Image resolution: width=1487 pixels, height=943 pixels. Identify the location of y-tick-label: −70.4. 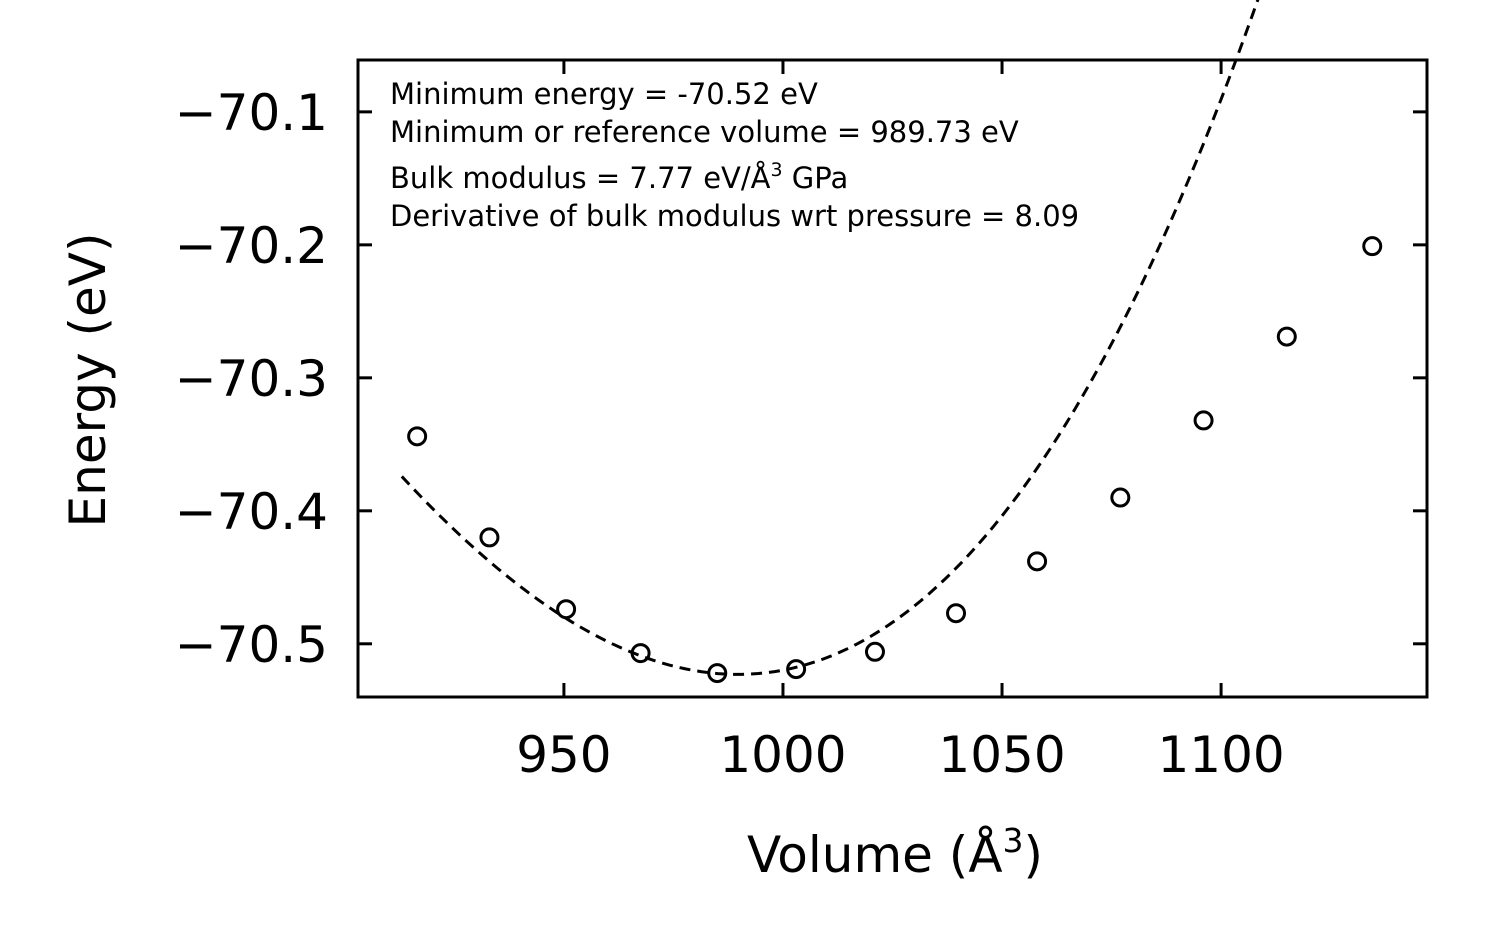
(251, 512).